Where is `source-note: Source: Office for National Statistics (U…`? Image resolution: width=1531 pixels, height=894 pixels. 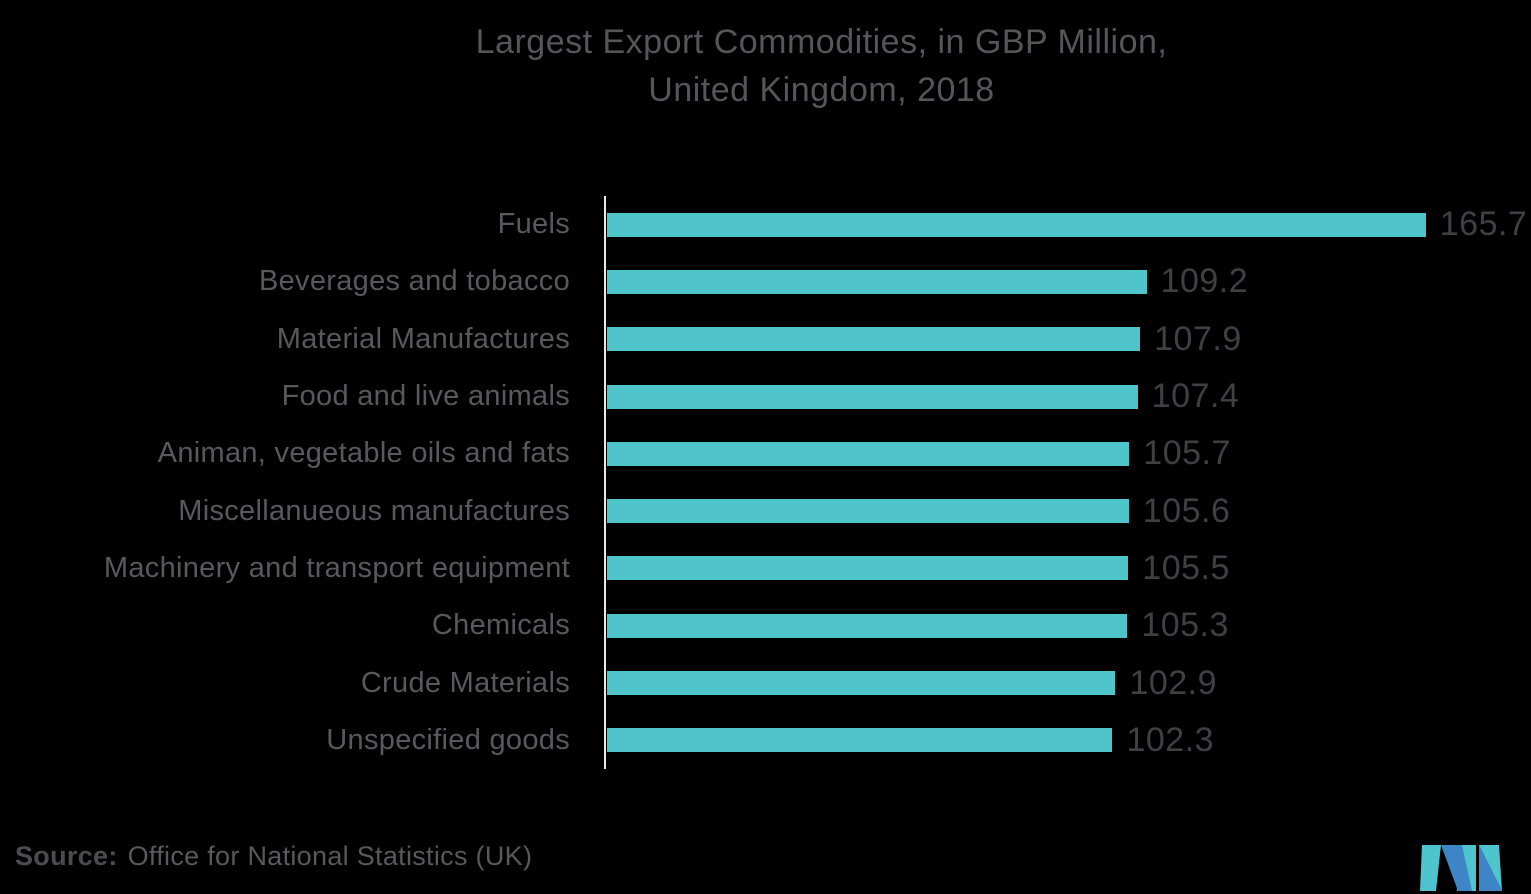
source-note: Source: Office for National Statistics (U… is located at coordinates (273, 856).